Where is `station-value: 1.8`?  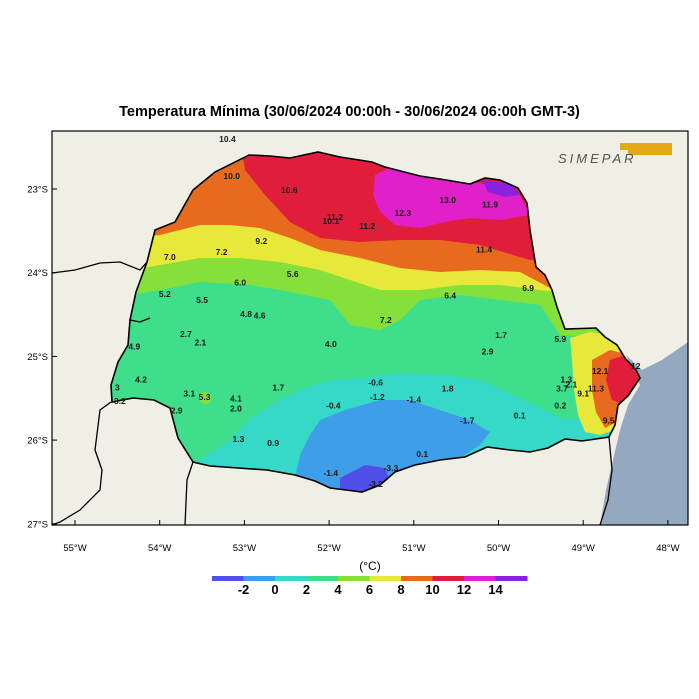
station-value: 1.8 is located at coordinates (448, 389).